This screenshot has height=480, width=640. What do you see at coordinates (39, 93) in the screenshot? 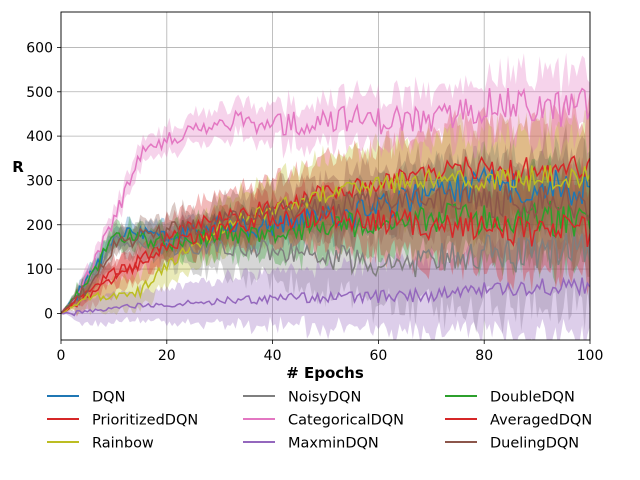
I see `y-tick-label: 500` at bounding box center [39, 93].